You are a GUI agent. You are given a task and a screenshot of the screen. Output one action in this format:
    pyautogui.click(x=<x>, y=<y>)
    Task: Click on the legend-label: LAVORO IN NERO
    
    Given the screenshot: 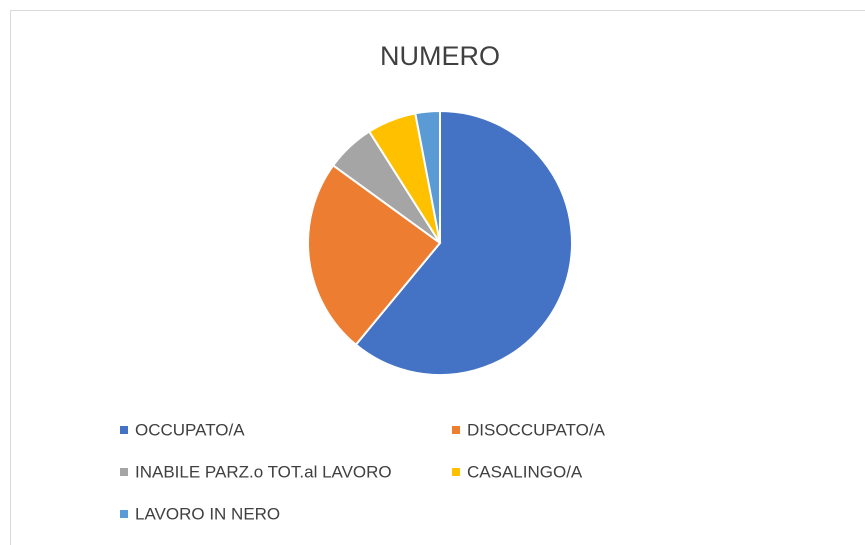 What is the action you would take?
    pyautogui.click(x=207, y=513)
    